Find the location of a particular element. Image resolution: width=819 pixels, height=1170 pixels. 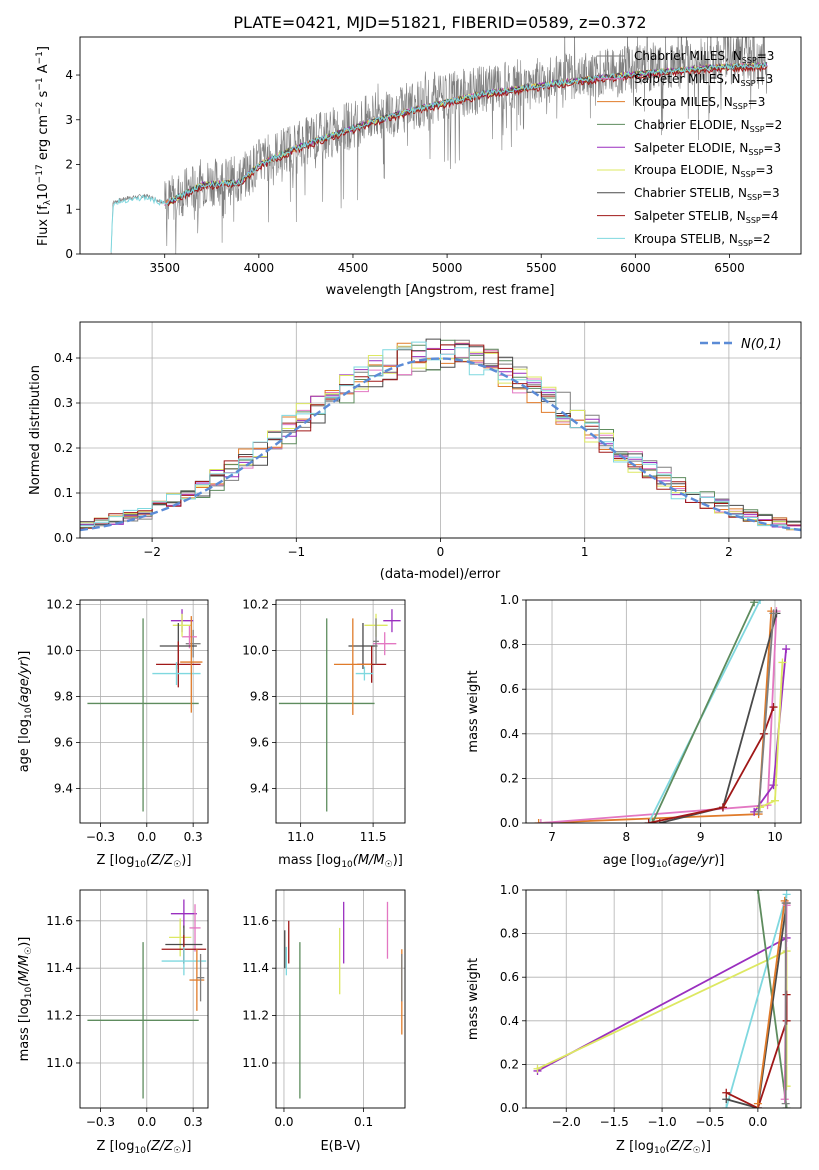

y-tick-label: 0.4 is located at coordinates (63, 358).